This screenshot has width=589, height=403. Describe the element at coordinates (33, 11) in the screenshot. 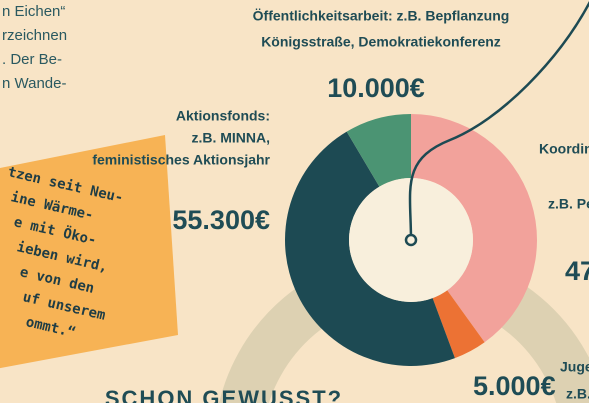

I see `body-text: n Eichen“` at that location.